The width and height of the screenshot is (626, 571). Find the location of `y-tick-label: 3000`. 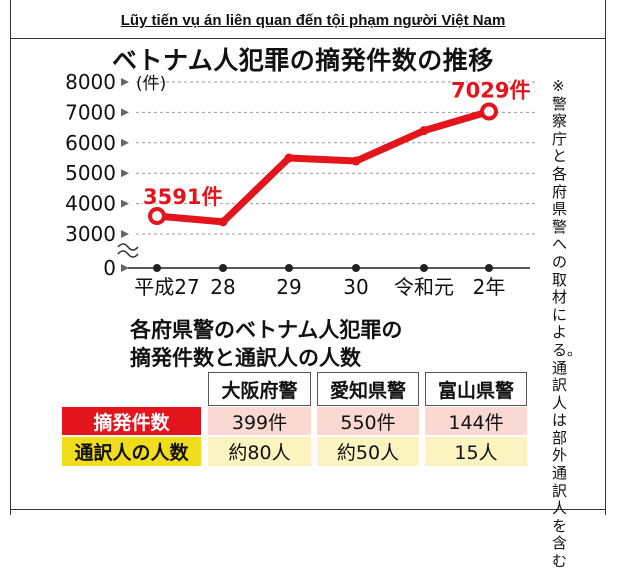

y-tick-label: 3000 is located at coordinates (90, 234).